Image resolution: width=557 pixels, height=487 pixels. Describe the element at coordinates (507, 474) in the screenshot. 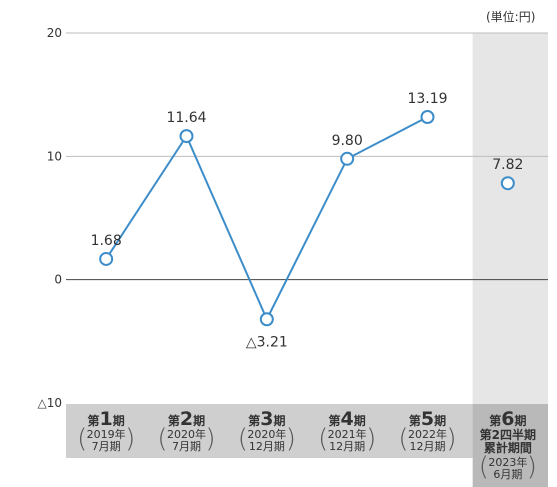

I see `category-sub-label: 6月期` at that location.